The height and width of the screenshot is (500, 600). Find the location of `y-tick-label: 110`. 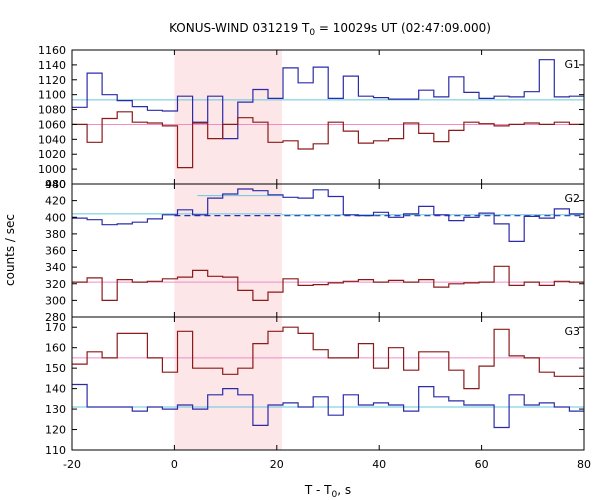

y-tick-label: 110 is located at coordinates (55, 450).